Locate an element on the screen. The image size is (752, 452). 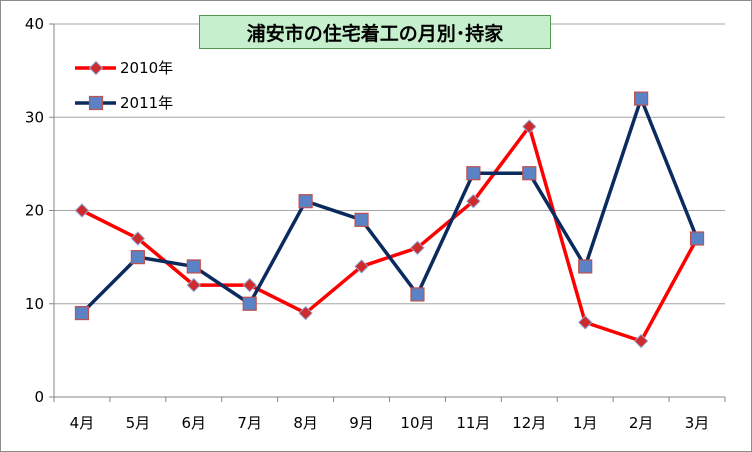
x-tick-label: 8月 is located at coordinates (305, 423).